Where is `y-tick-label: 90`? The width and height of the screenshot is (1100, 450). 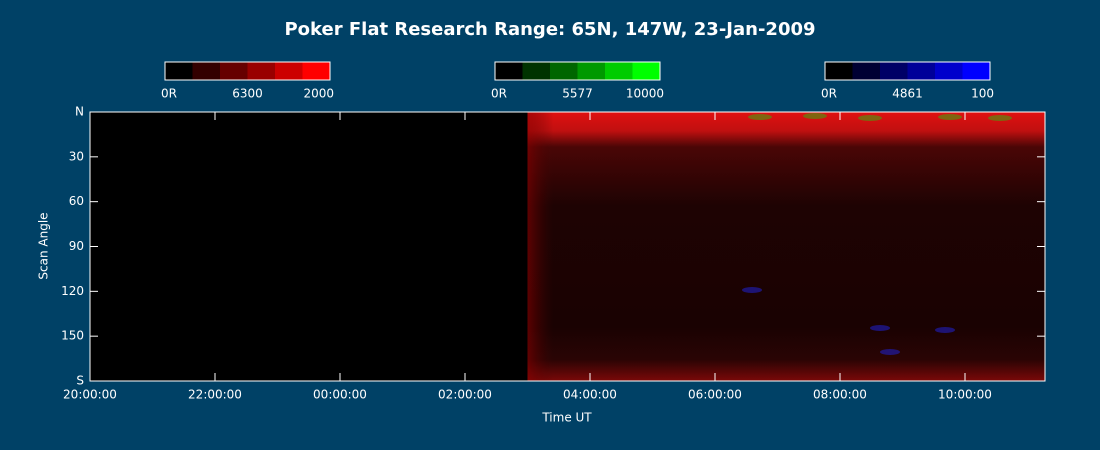 y-tick-label: 90 is located at coordinates (76, 246).